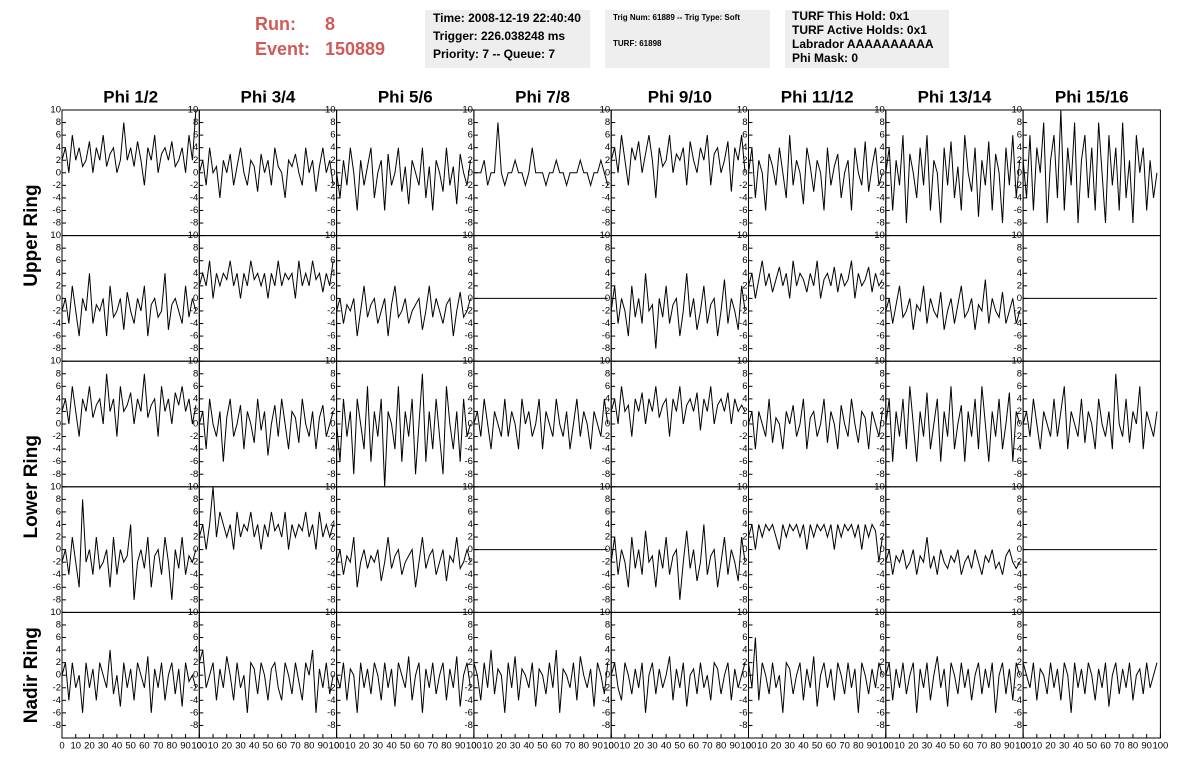  I want to click on x-tick-label: 80, so click(995, 746).